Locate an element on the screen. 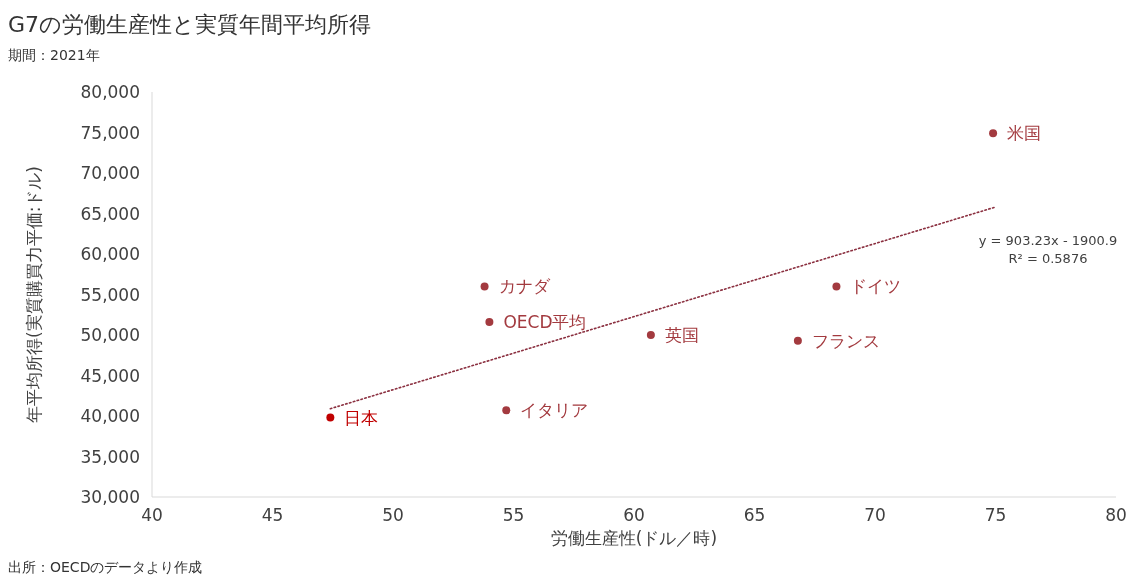 The width and height of the screenshot is (1139, 583). y-tick-label: 55,000 is located at coordinates (110, 294).